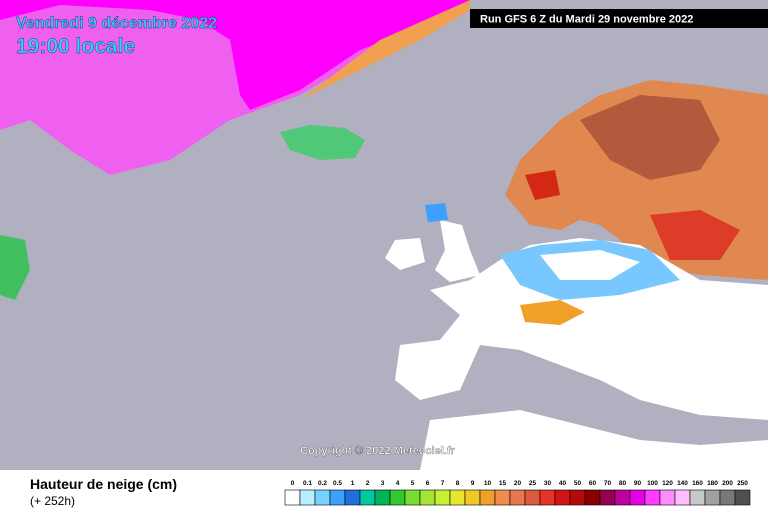  Describe the element at coordinates (742, 483) in the screenshot. I see `legend-value: 250` at that location.